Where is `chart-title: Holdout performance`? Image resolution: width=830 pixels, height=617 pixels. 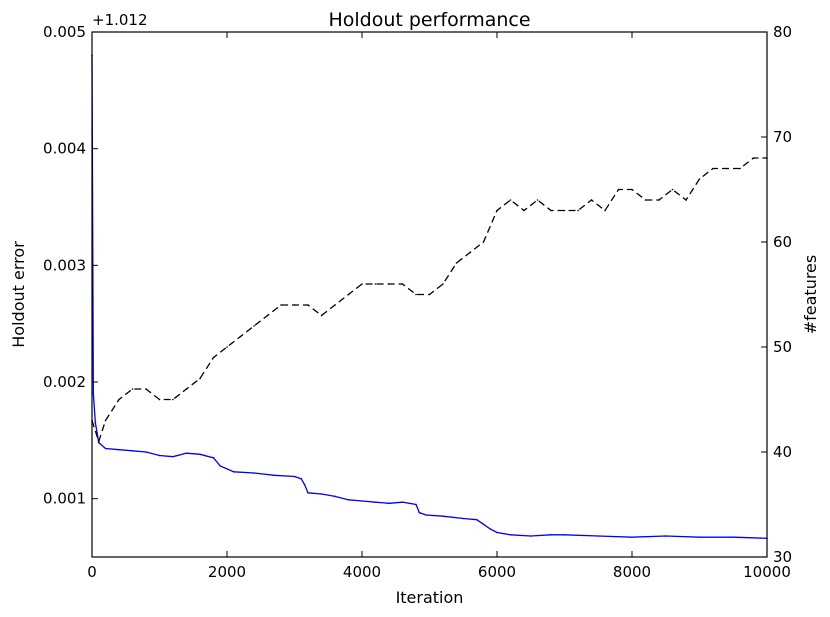 chart-title: Holdout performance is located at coordinates (429, 20).